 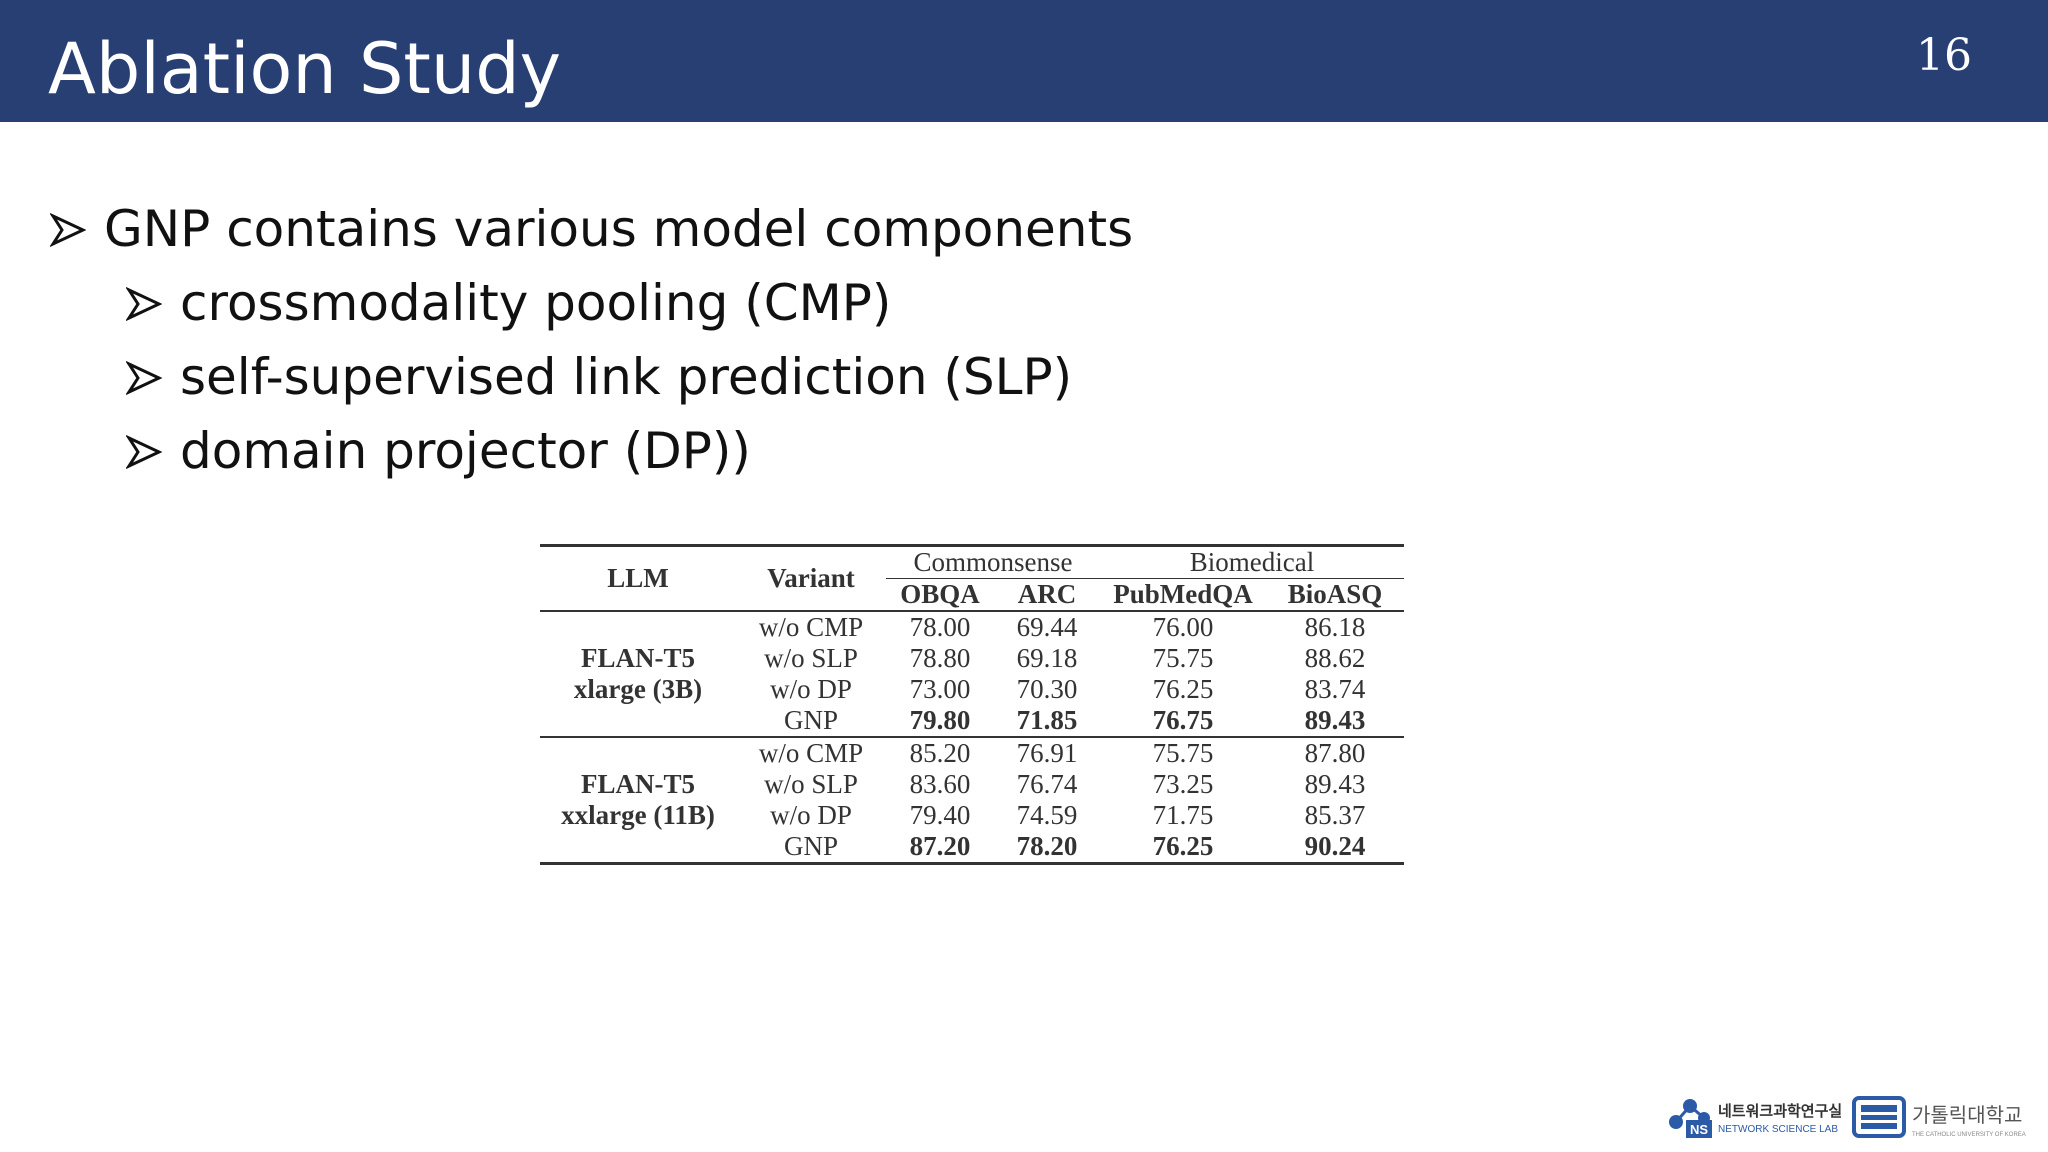 What do you see at coordinates (1183, 784) in the screenshot?
I see `pubmedqa-cell: 73.25` at bounding box center [1183, 784].